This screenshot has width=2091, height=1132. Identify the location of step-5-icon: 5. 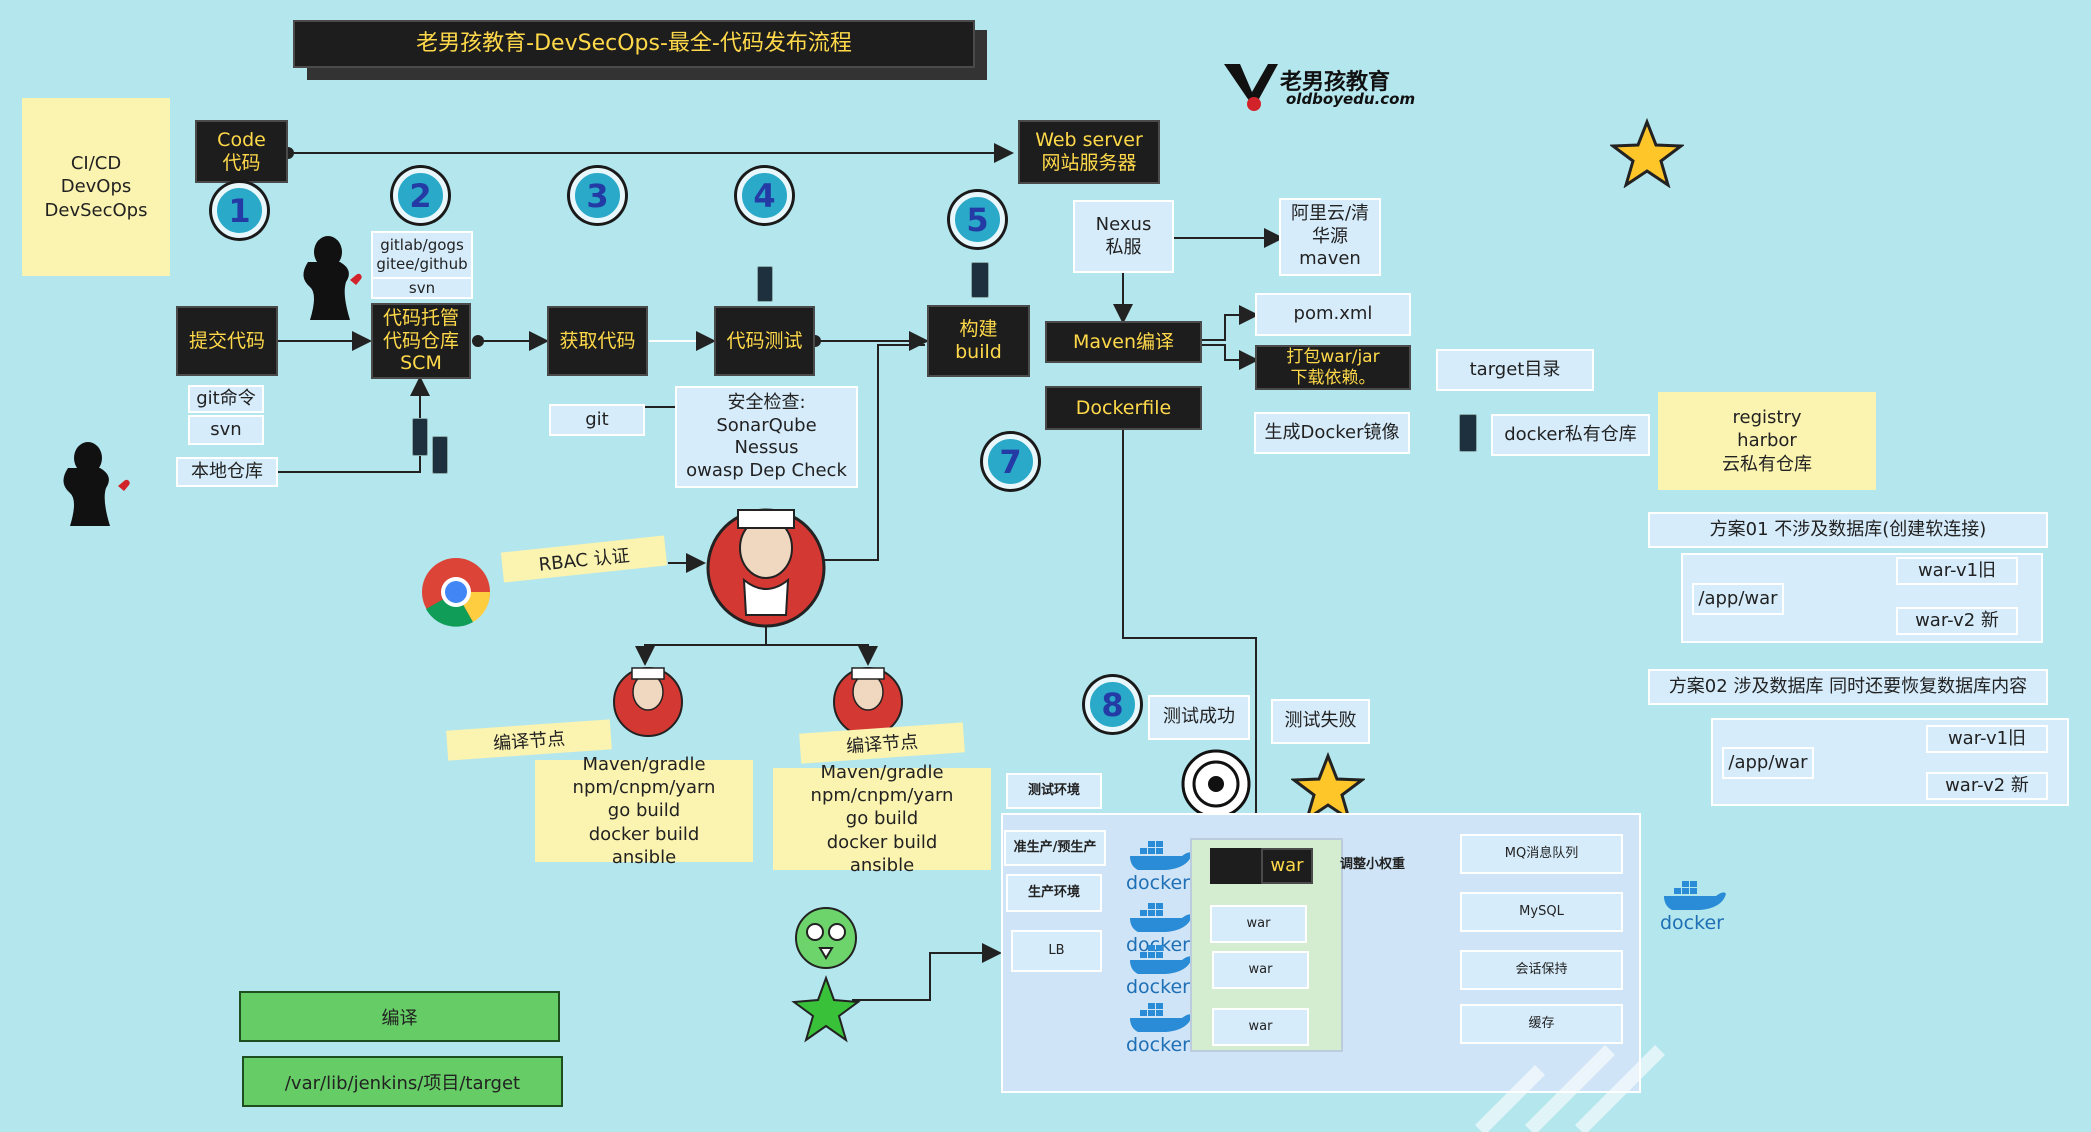
(977, 219).